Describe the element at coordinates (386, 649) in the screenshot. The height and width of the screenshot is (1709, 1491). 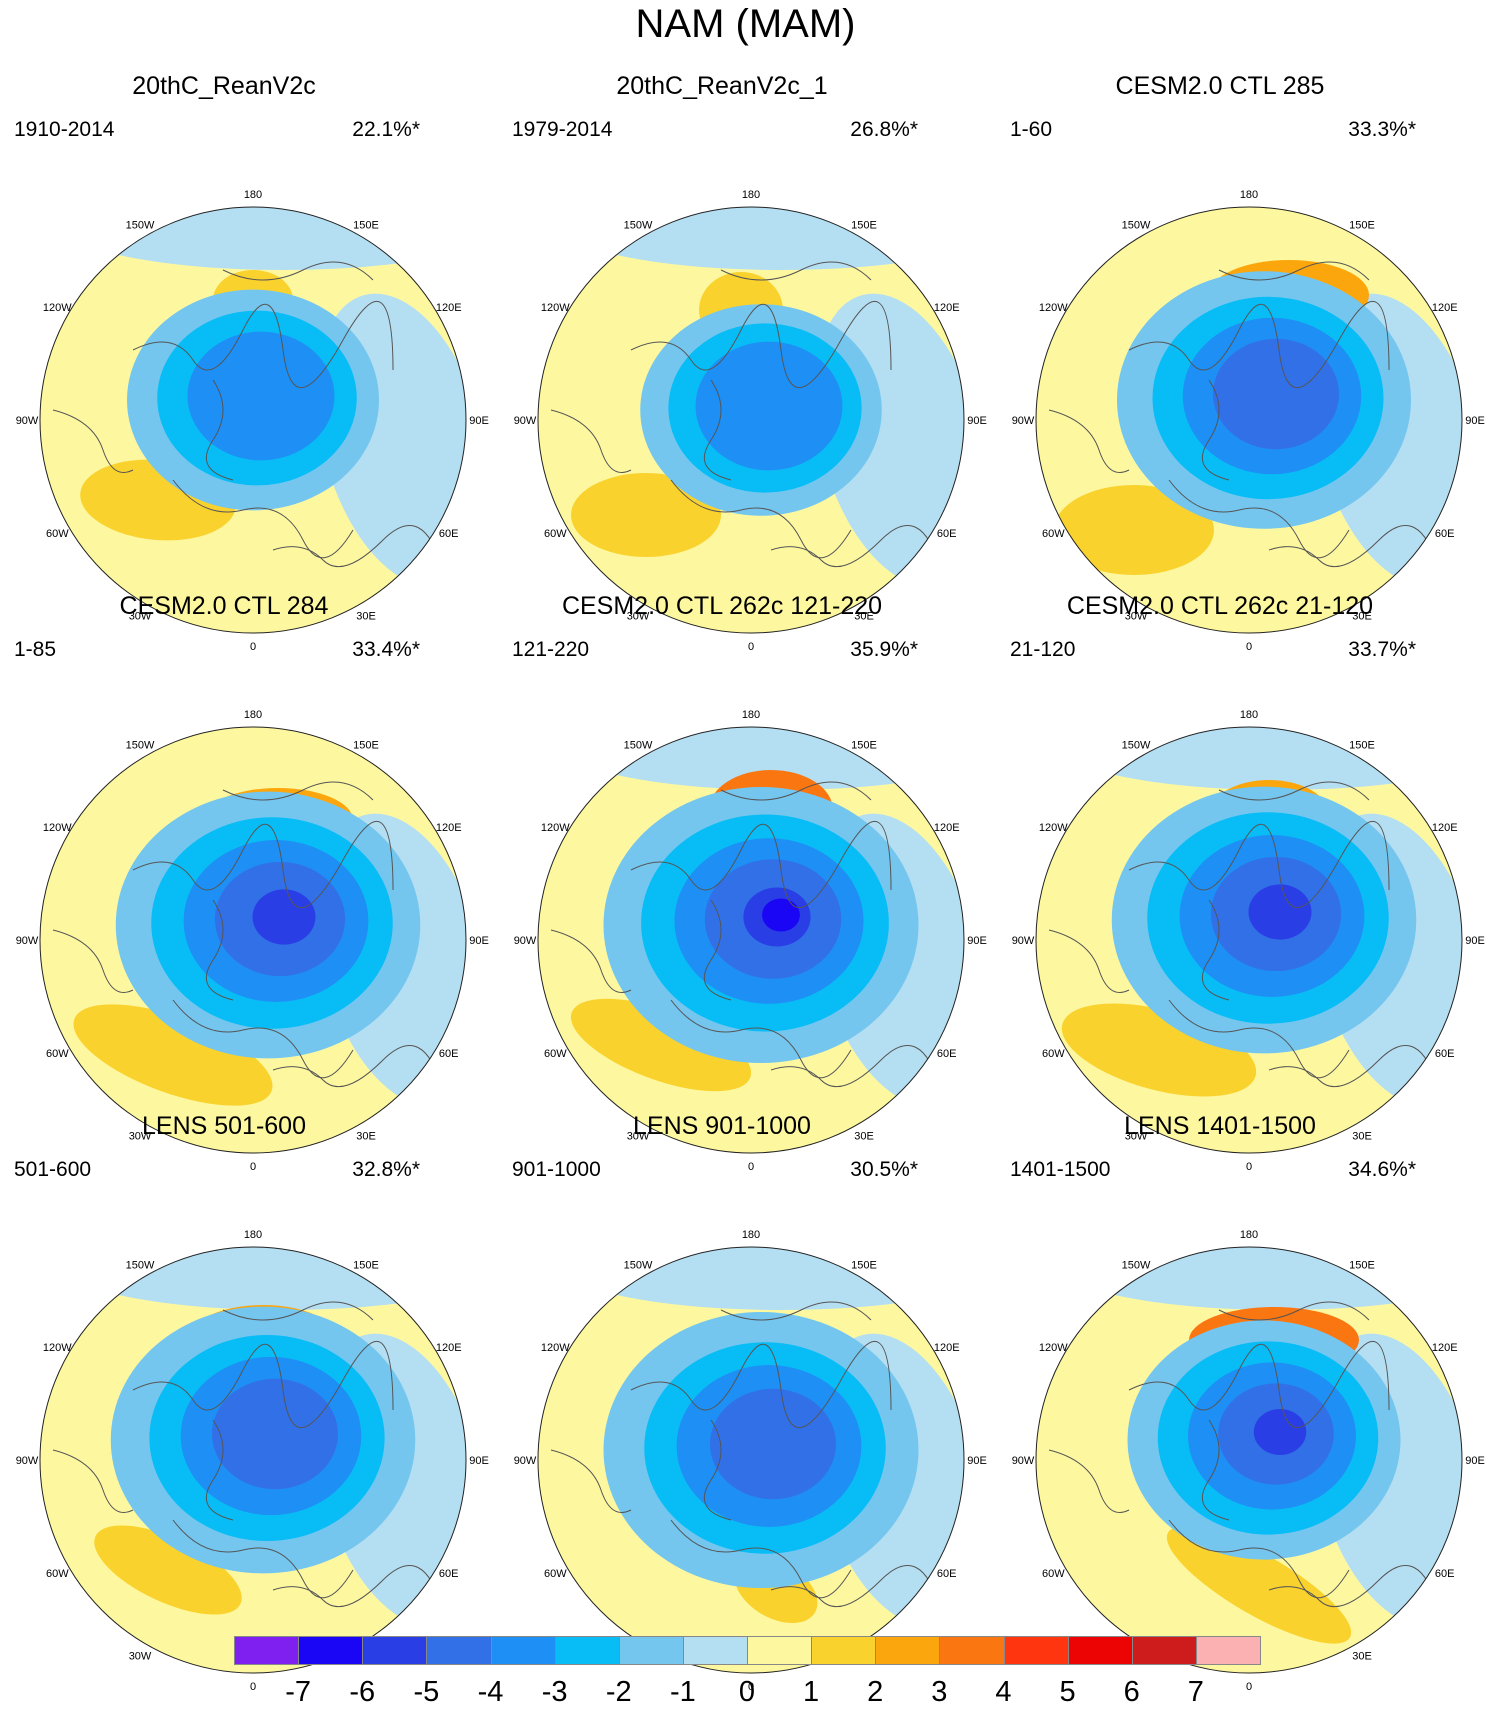
I see `panel-variance-explained: 33.4%*` at that location.